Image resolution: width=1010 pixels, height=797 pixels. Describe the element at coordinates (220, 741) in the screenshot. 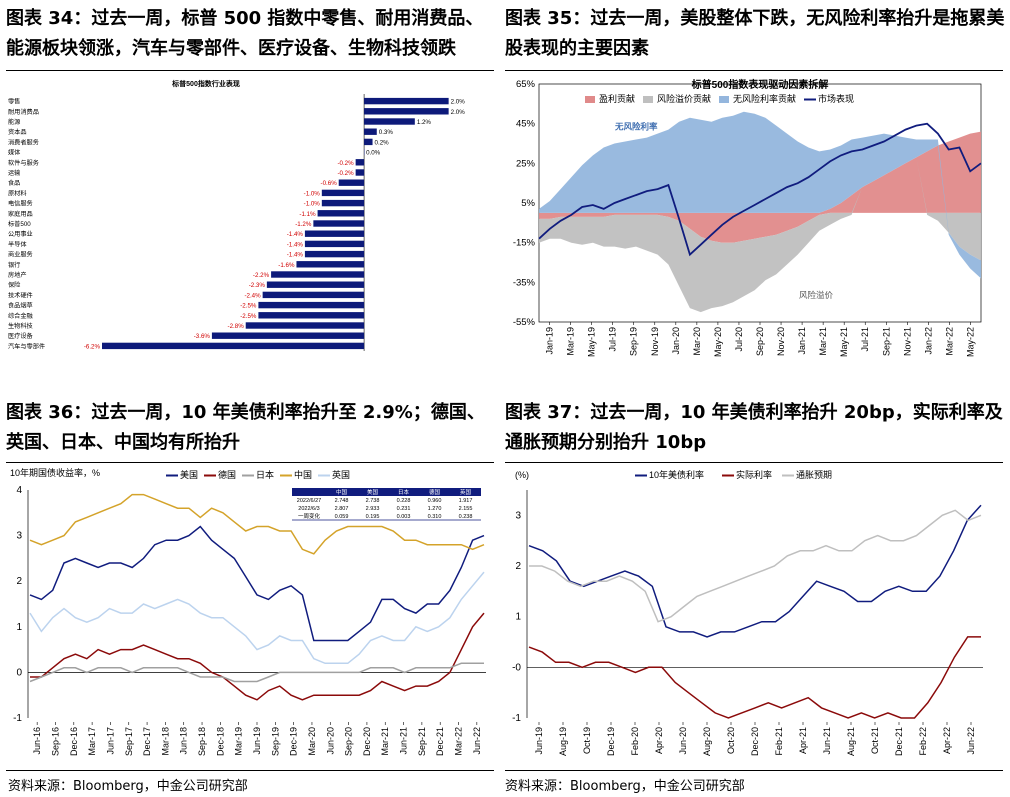

I see `x-tick-label: Dec-18` at that location.